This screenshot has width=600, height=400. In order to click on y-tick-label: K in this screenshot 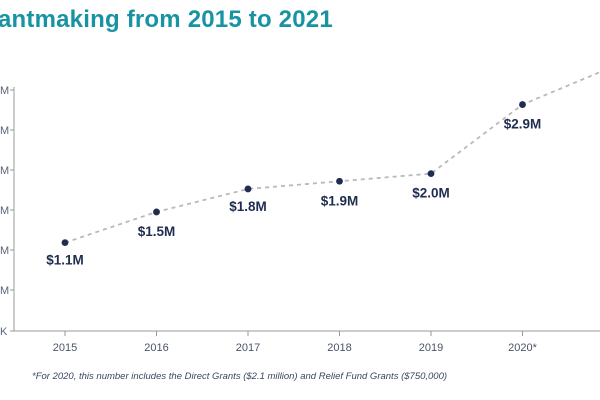, I will do `click(4, 332)`.